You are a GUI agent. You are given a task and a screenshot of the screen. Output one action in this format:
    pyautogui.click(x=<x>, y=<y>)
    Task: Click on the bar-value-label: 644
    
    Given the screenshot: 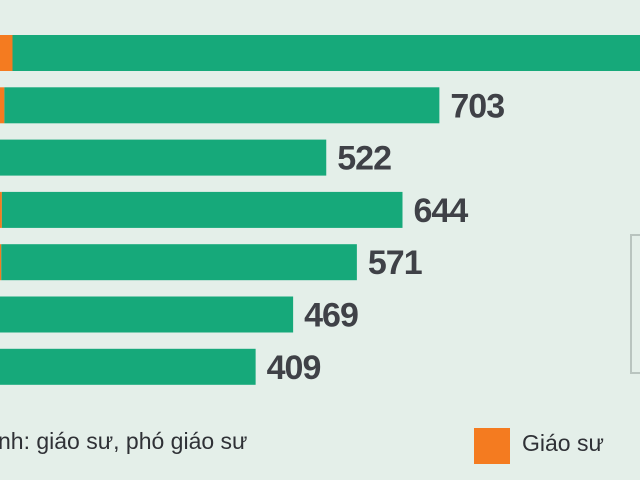 What is the action you would take?
    pyautogui.click(x=441, y=211)
    